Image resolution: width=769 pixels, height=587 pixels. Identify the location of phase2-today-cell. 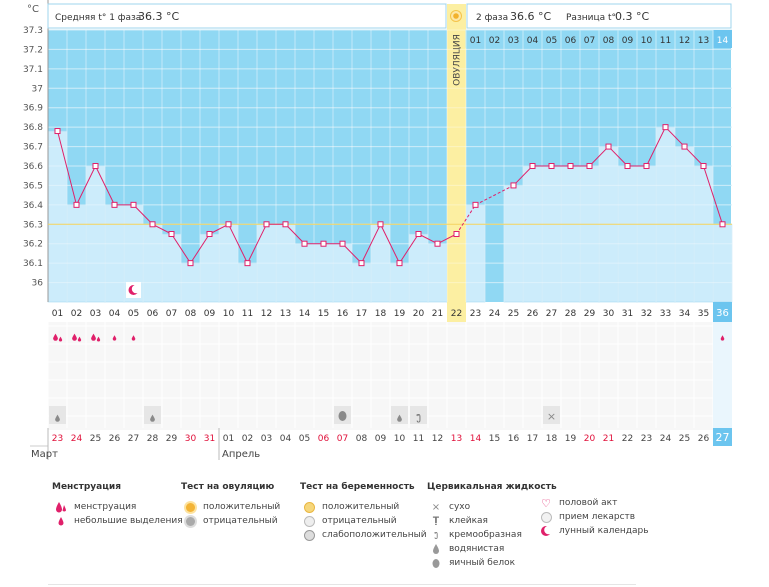
(722, 39).